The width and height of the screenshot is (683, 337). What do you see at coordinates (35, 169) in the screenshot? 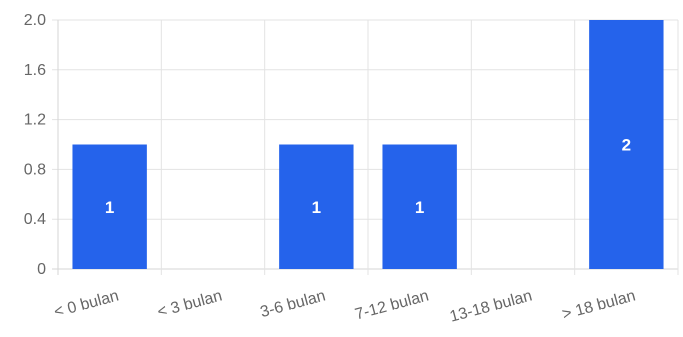
I see `y-tick-label: 0.8` at bounding box center [35, 169].